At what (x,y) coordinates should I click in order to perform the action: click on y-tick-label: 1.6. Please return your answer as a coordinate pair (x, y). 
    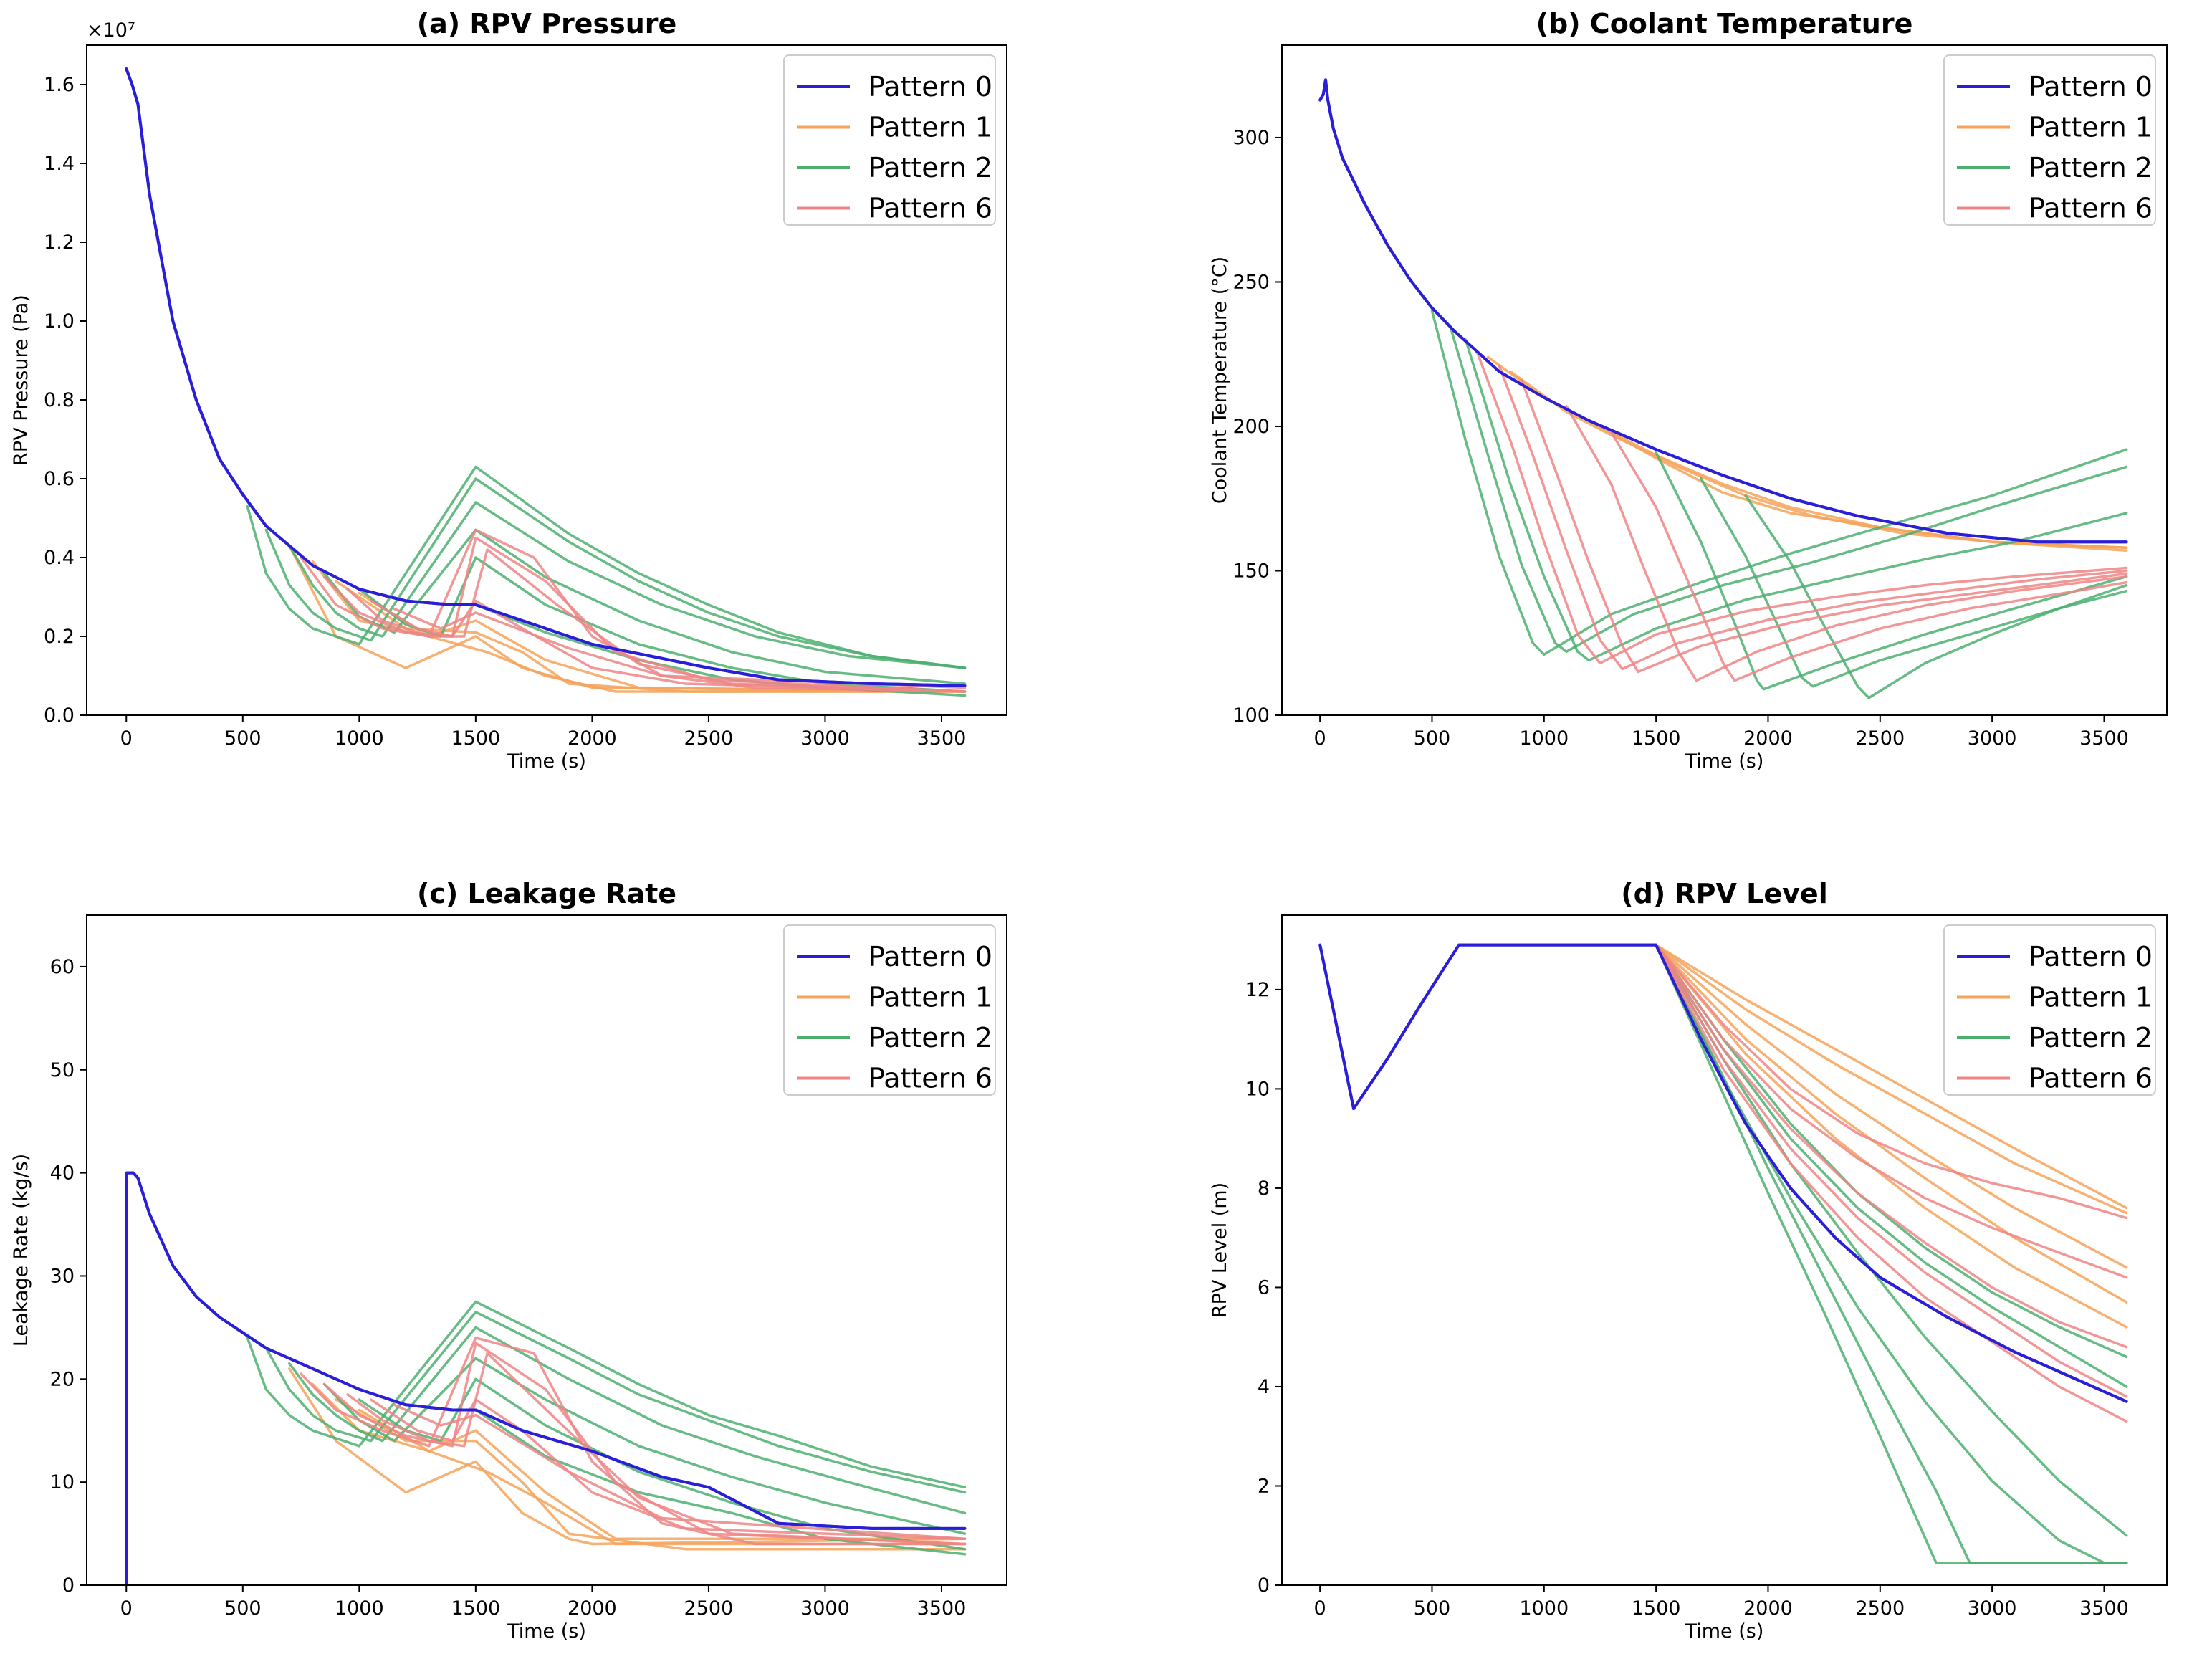
    Looking at the image, I should click on (60, 85).